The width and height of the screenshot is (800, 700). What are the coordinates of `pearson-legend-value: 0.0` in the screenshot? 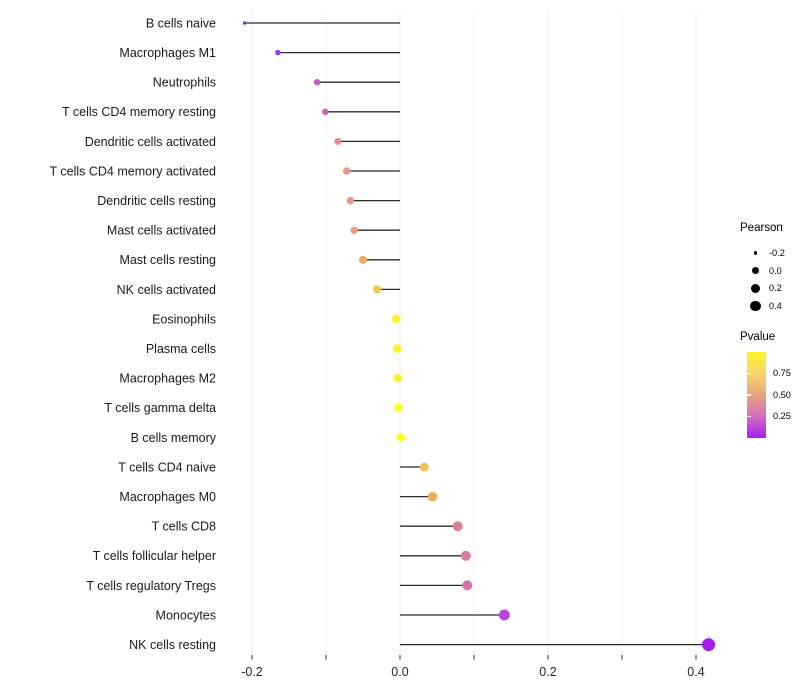 It's located at (775, 270).